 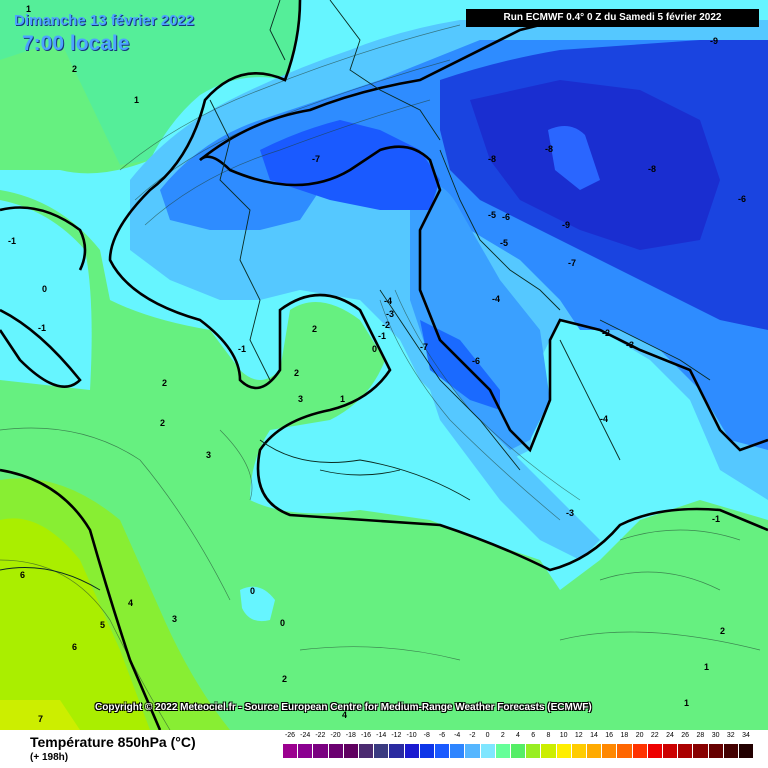 What do you see at coordinates (131, 603) in the screenshot?
I see `map-label: 4` at bounding box center [131, 603].